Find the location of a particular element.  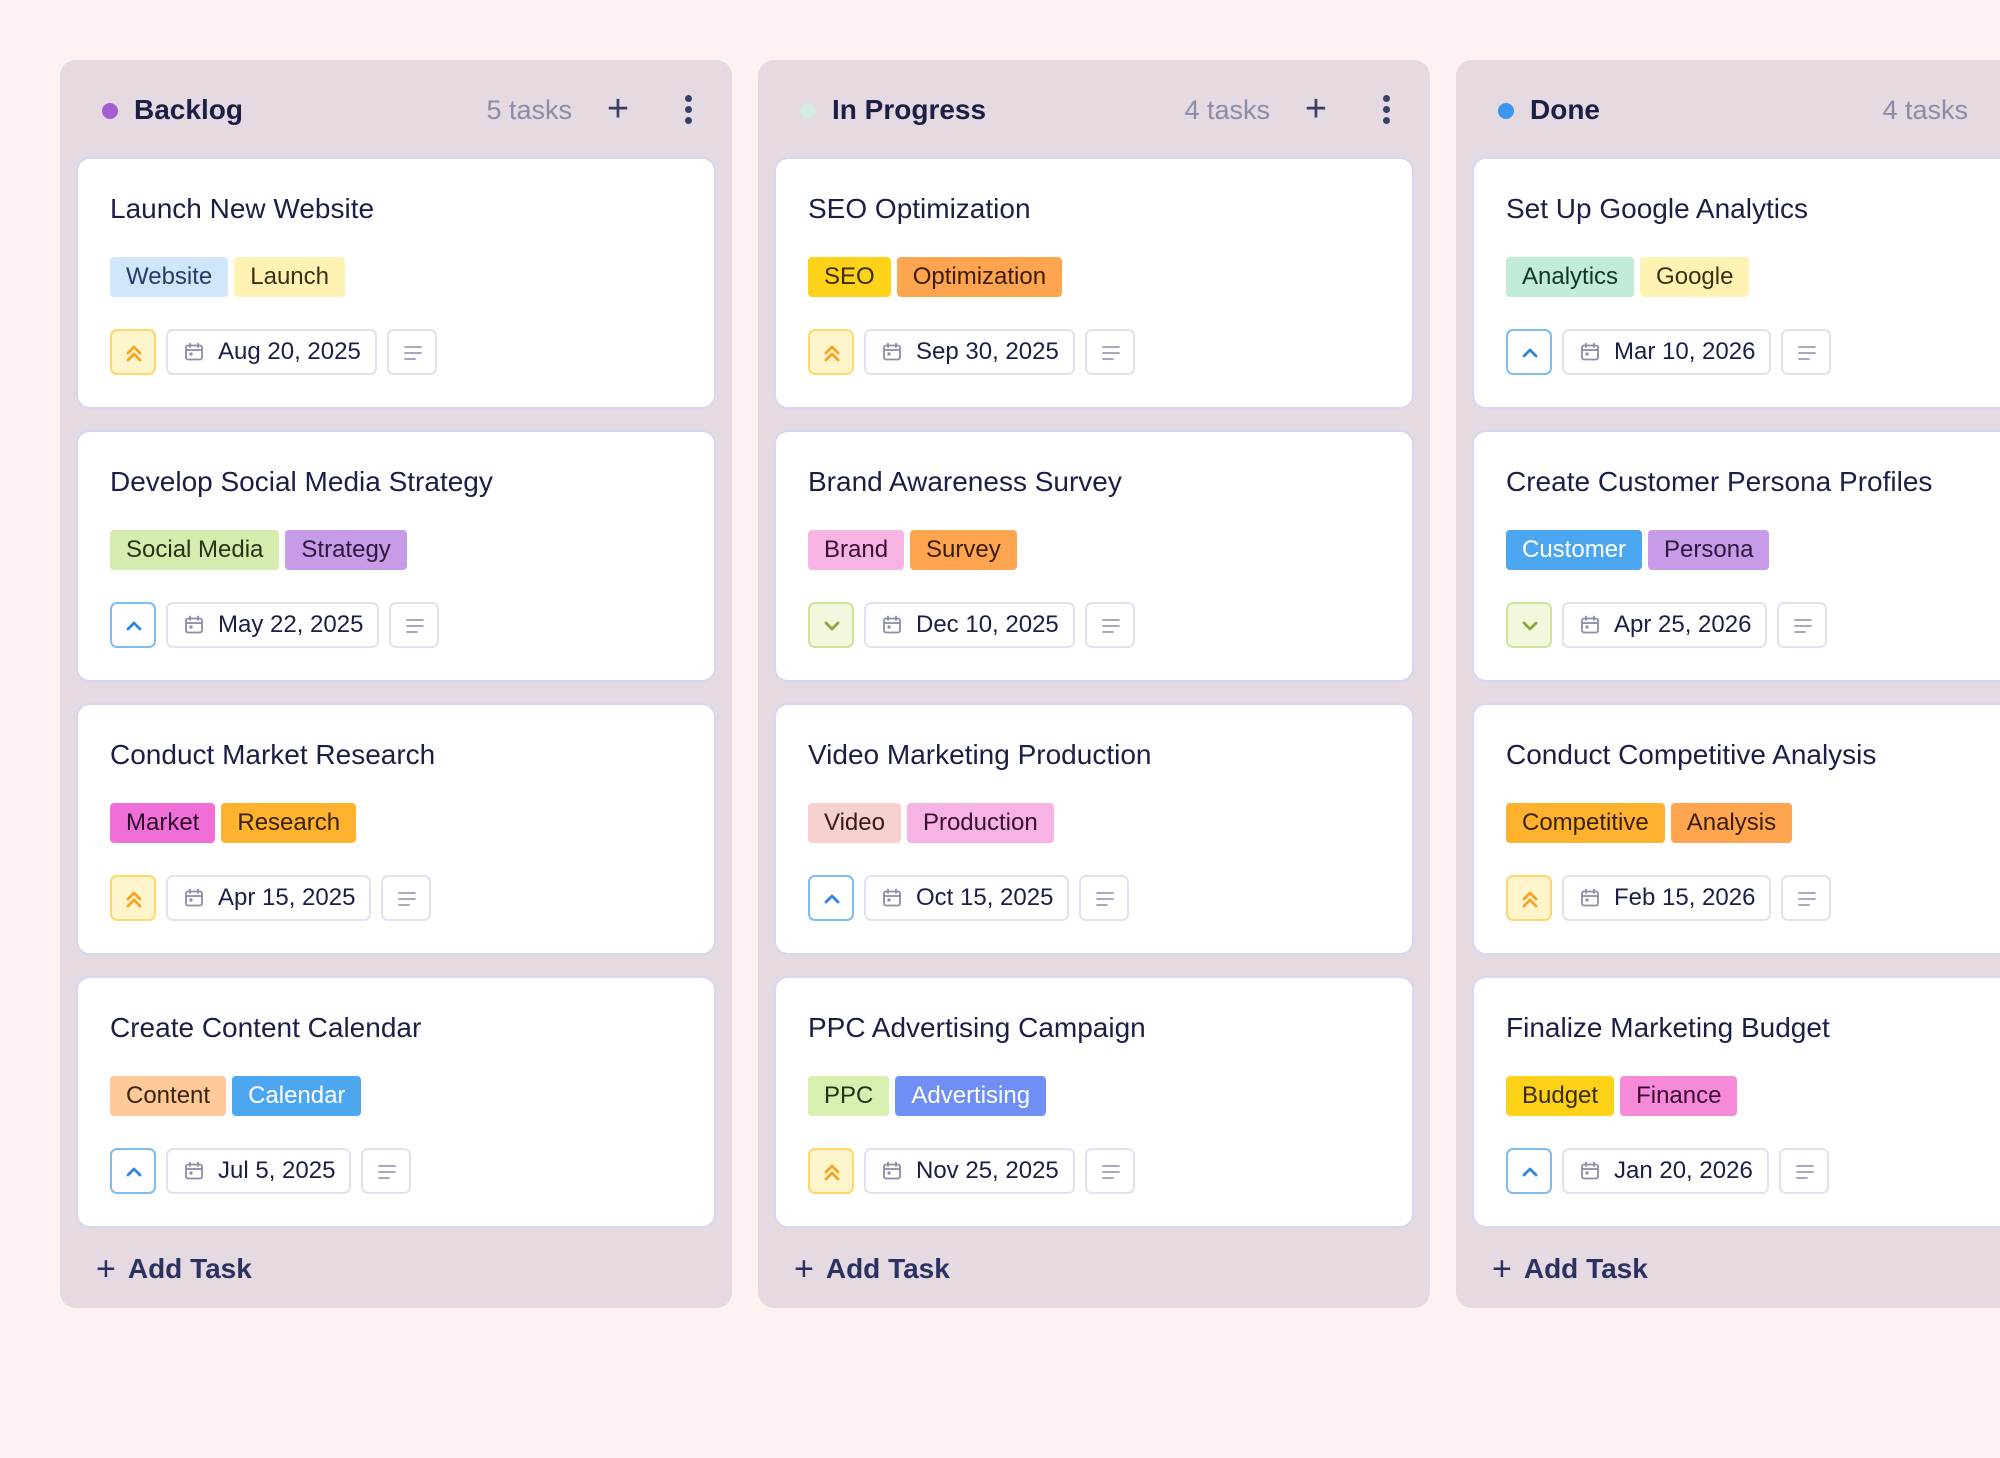

task-title: Develop Social Media Strategy is located at coordinates (301, 482).